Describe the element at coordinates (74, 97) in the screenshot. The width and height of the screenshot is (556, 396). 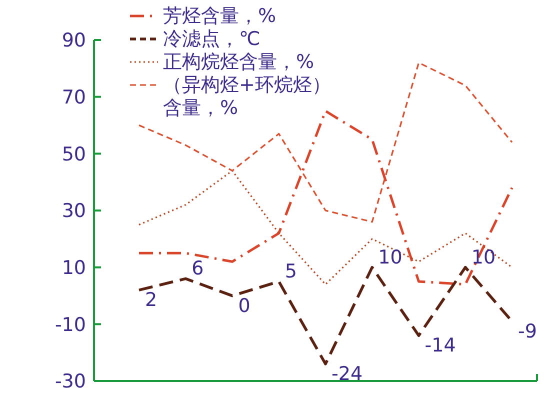
I see `y-tick-label: 70` at that location.